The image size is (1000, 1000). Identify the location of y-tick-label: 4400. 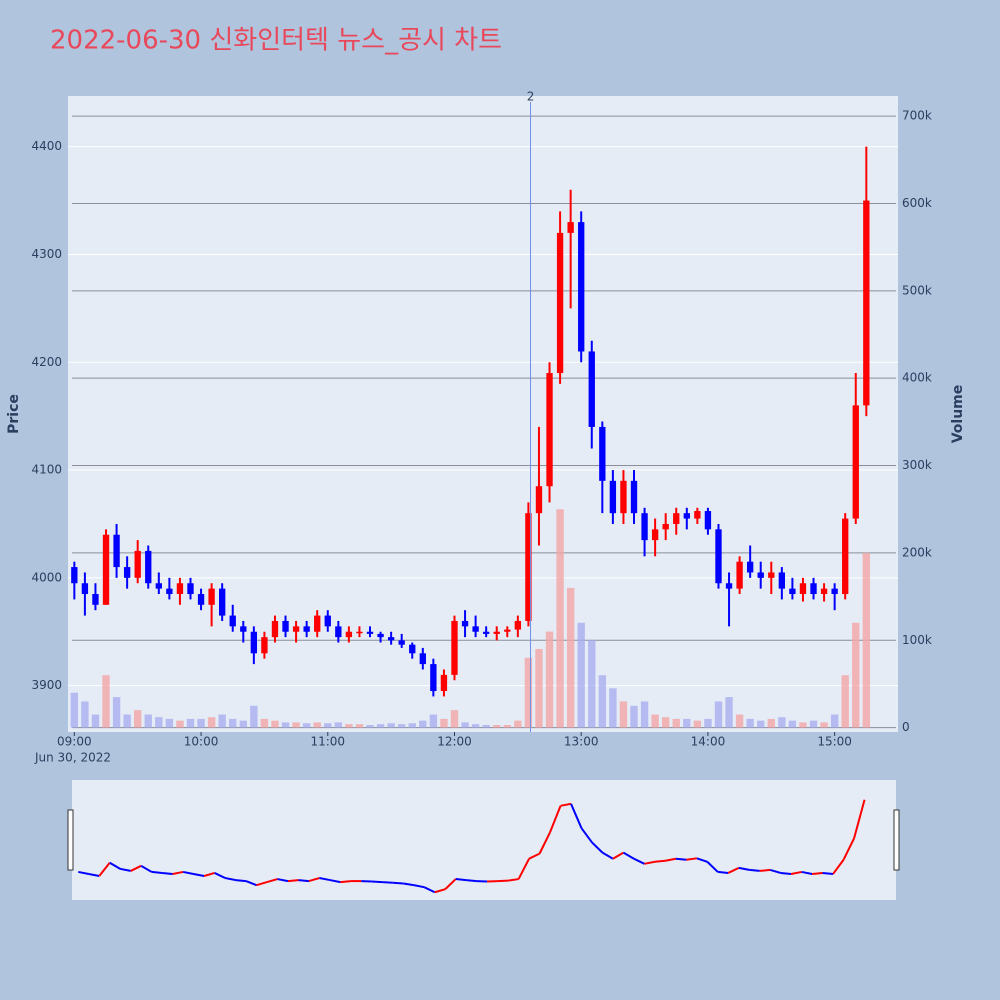
(46, 146).